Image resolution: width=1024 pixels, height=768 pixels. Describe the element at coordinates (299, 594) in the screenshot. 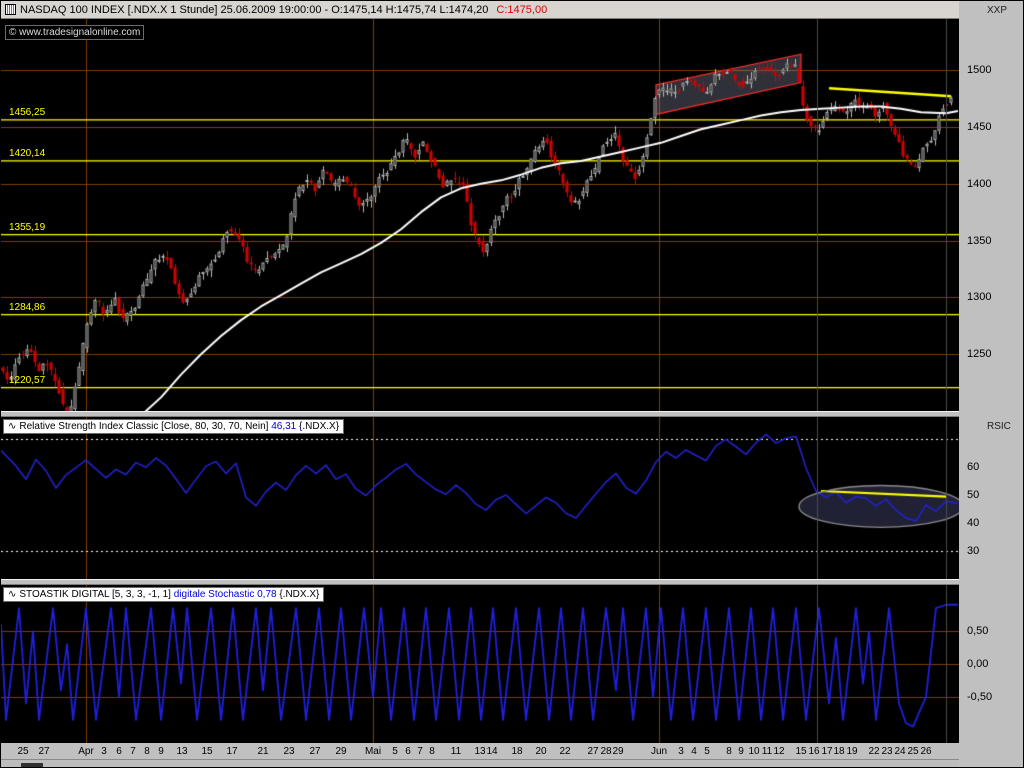

I see `stochastic-indicator-suffix: {.NDX.X}` at that location.